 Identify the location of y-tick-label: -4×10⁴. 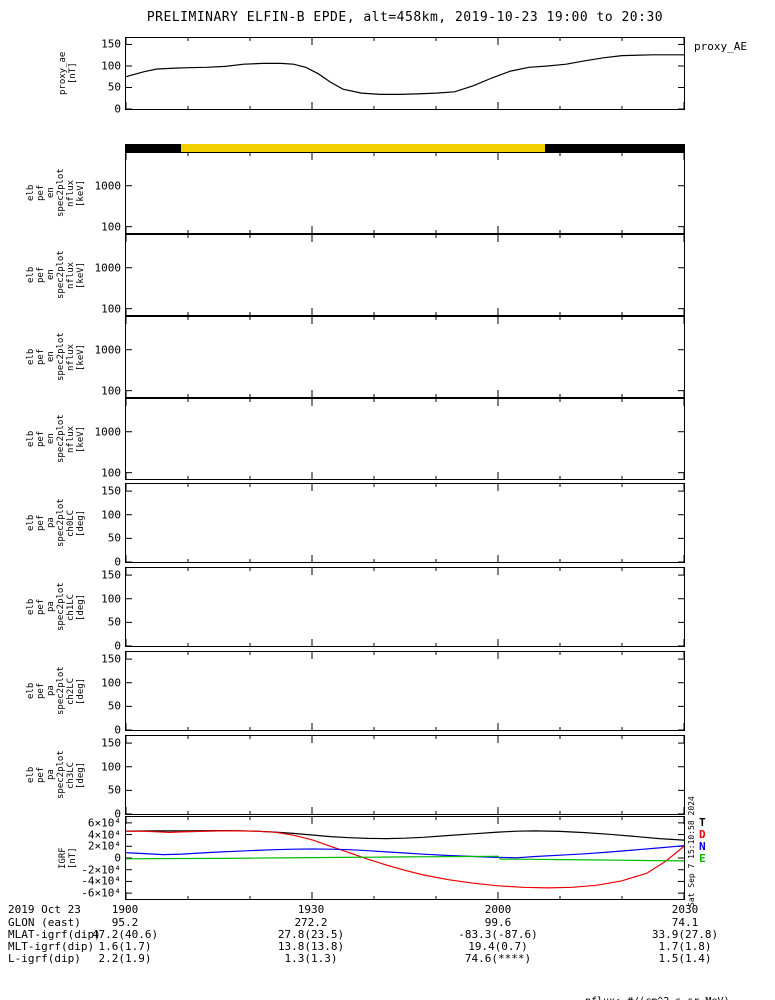
(101, 881).